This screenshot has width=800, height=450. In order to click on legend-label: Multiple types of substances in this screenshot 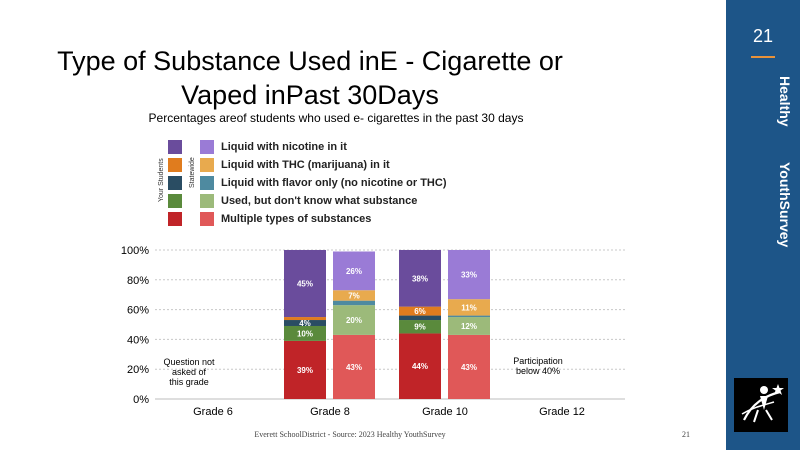, I will do `click(296, 219)`.